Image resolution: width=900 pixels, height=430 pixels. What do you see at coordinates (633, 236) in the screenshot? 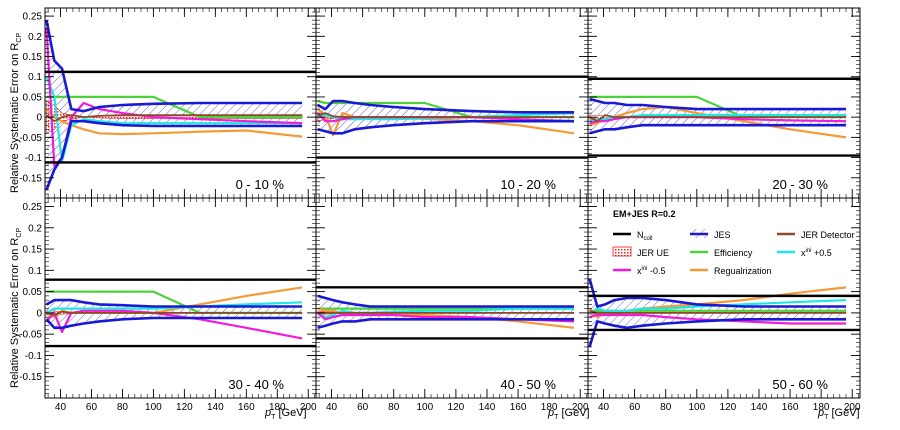
I see `legend-item-n_coll: Ncoll` at bounding box center [633, 236].